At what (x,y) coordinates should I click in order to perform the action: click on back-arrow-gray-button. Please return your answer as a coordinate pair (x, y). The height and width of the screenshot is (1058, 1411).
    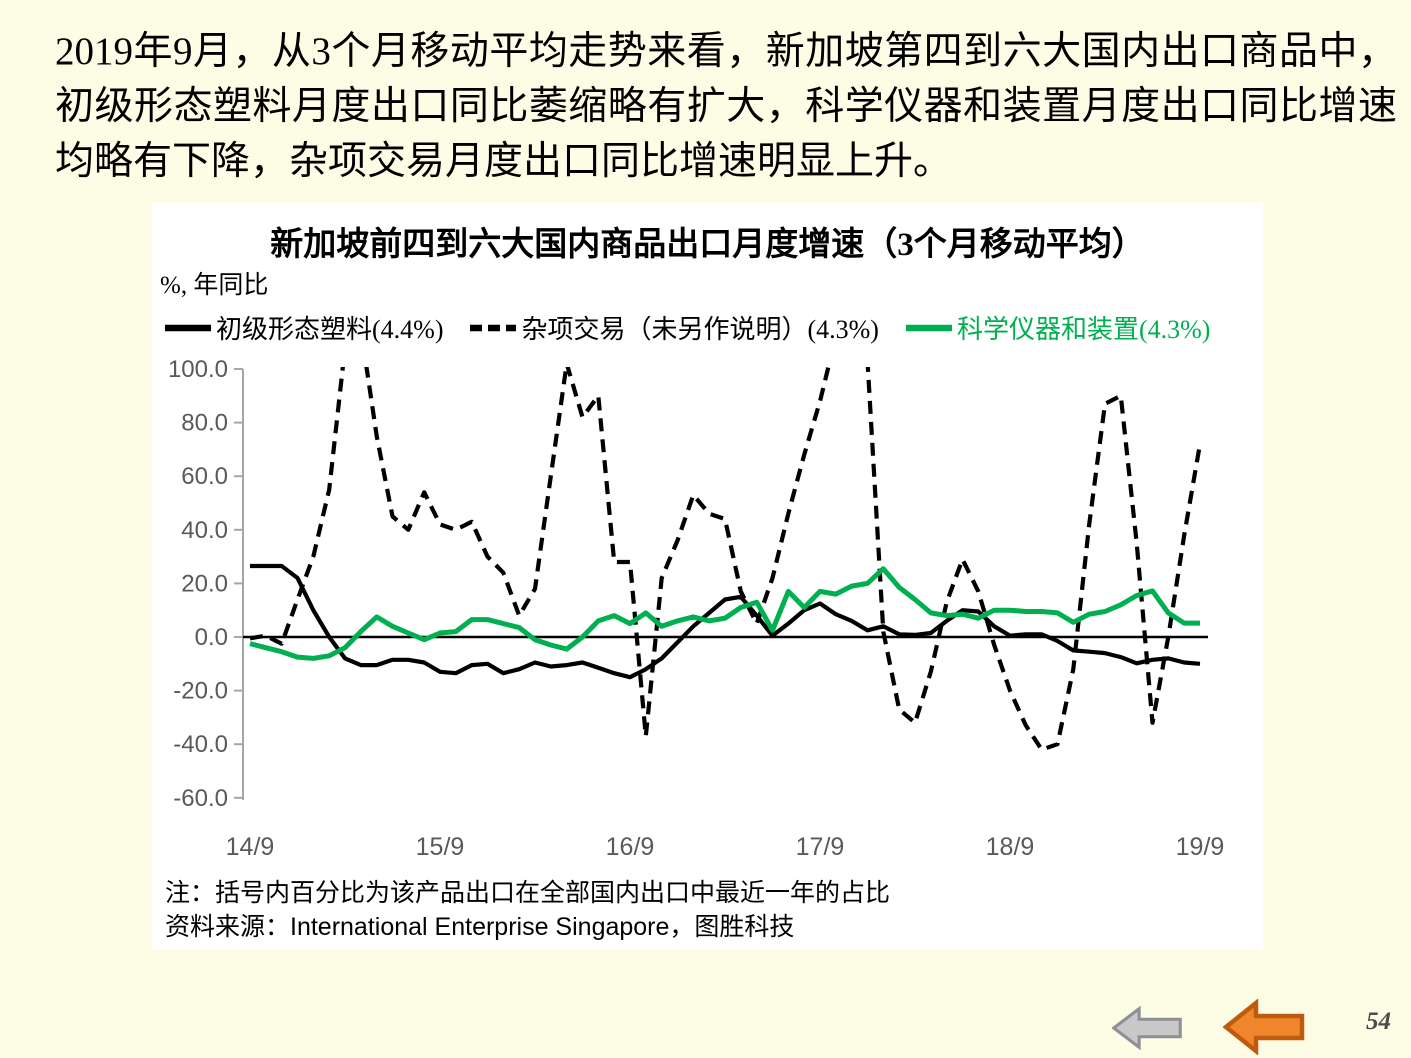
    Looking at the image, I should click on (1147, 1028).